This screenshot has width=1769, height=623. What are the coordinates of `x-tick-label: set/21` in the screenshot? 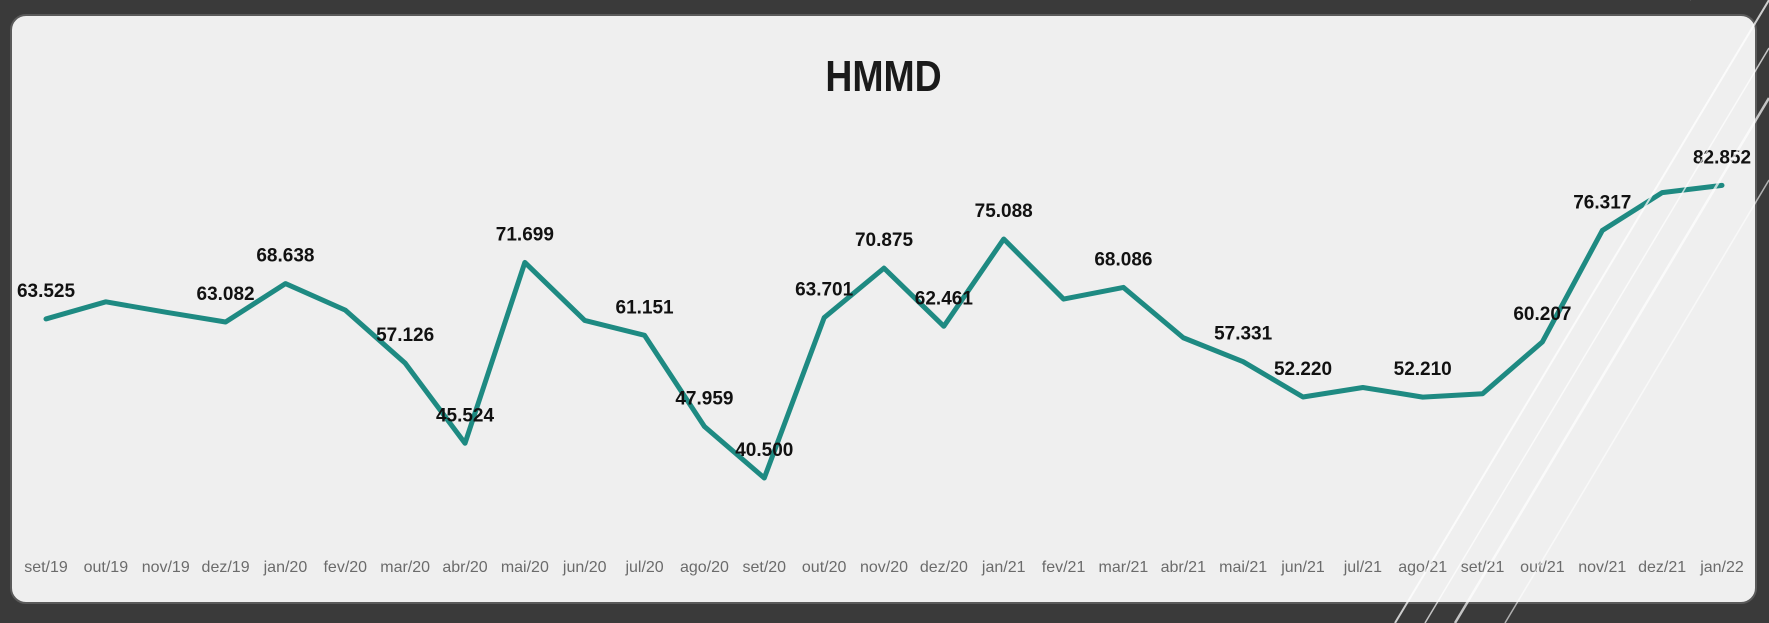 It's located at (1483, 567).